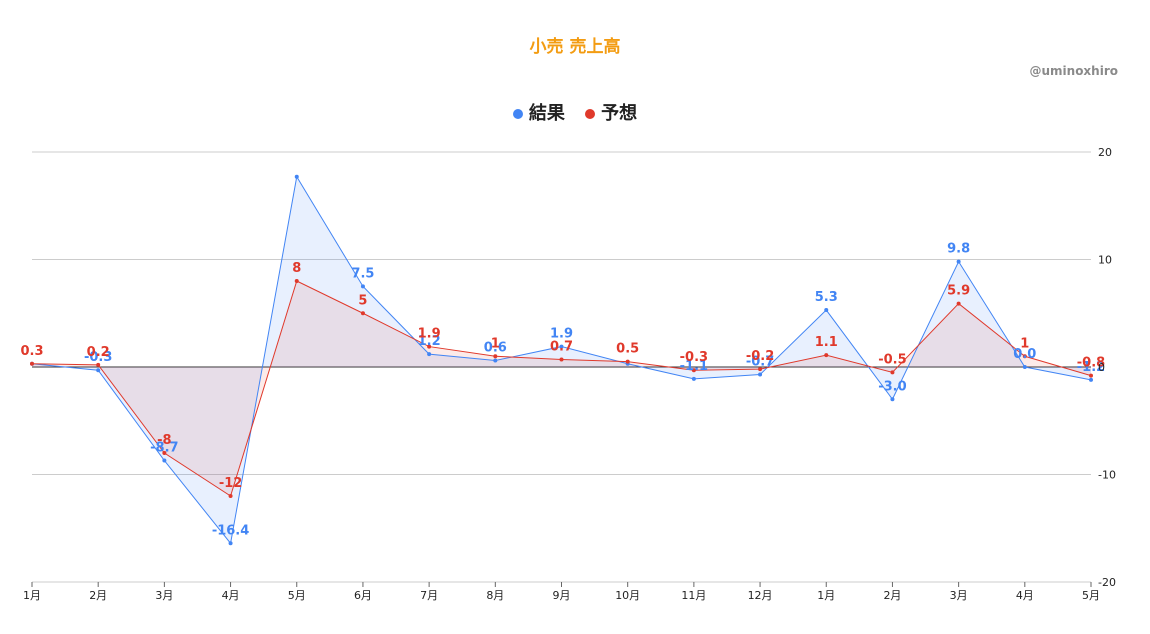 Image resolution: width=1150 pixels, height=634 pixels. What do you see at coordinates (495, 595) in the screenshot?
I see `x-tick-label: 8月` at bounding box center [495, 595].